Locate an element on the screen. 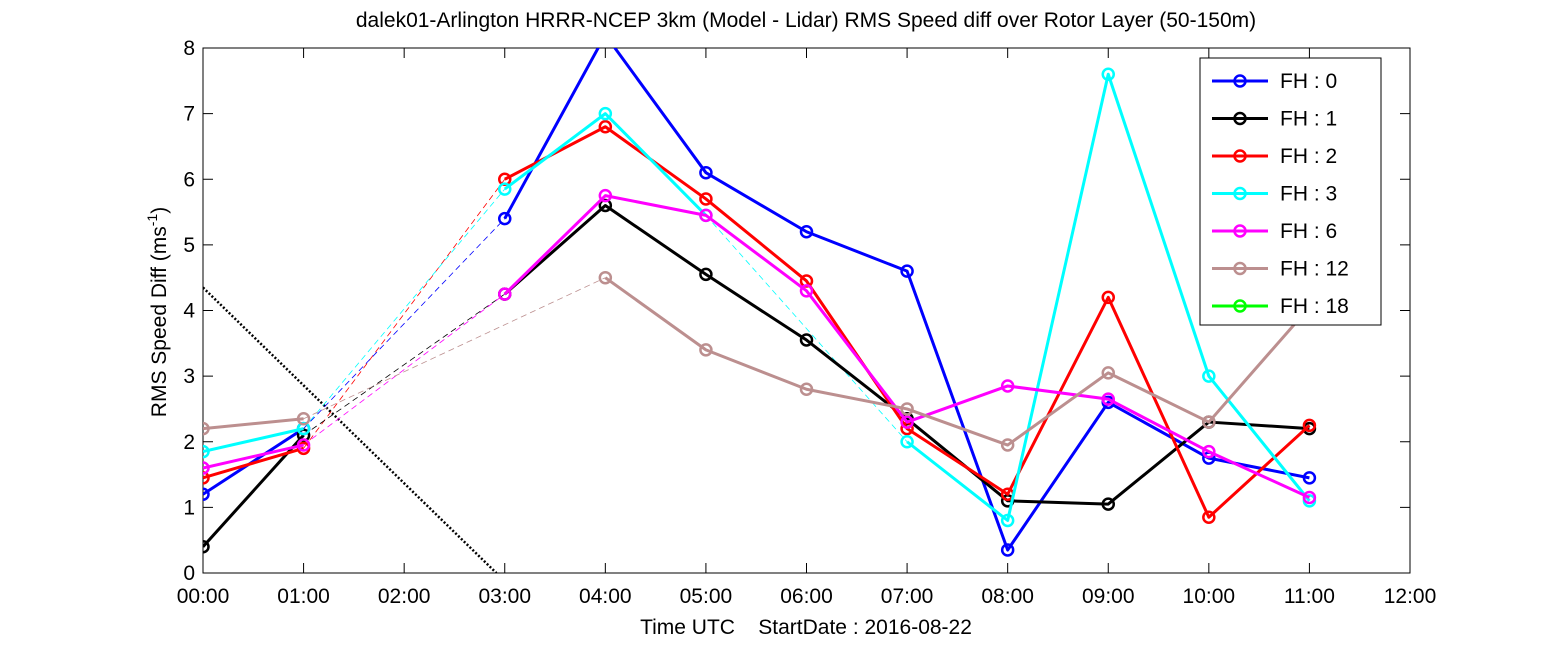  dotted-reference-line is located at coordinates (350, 429).